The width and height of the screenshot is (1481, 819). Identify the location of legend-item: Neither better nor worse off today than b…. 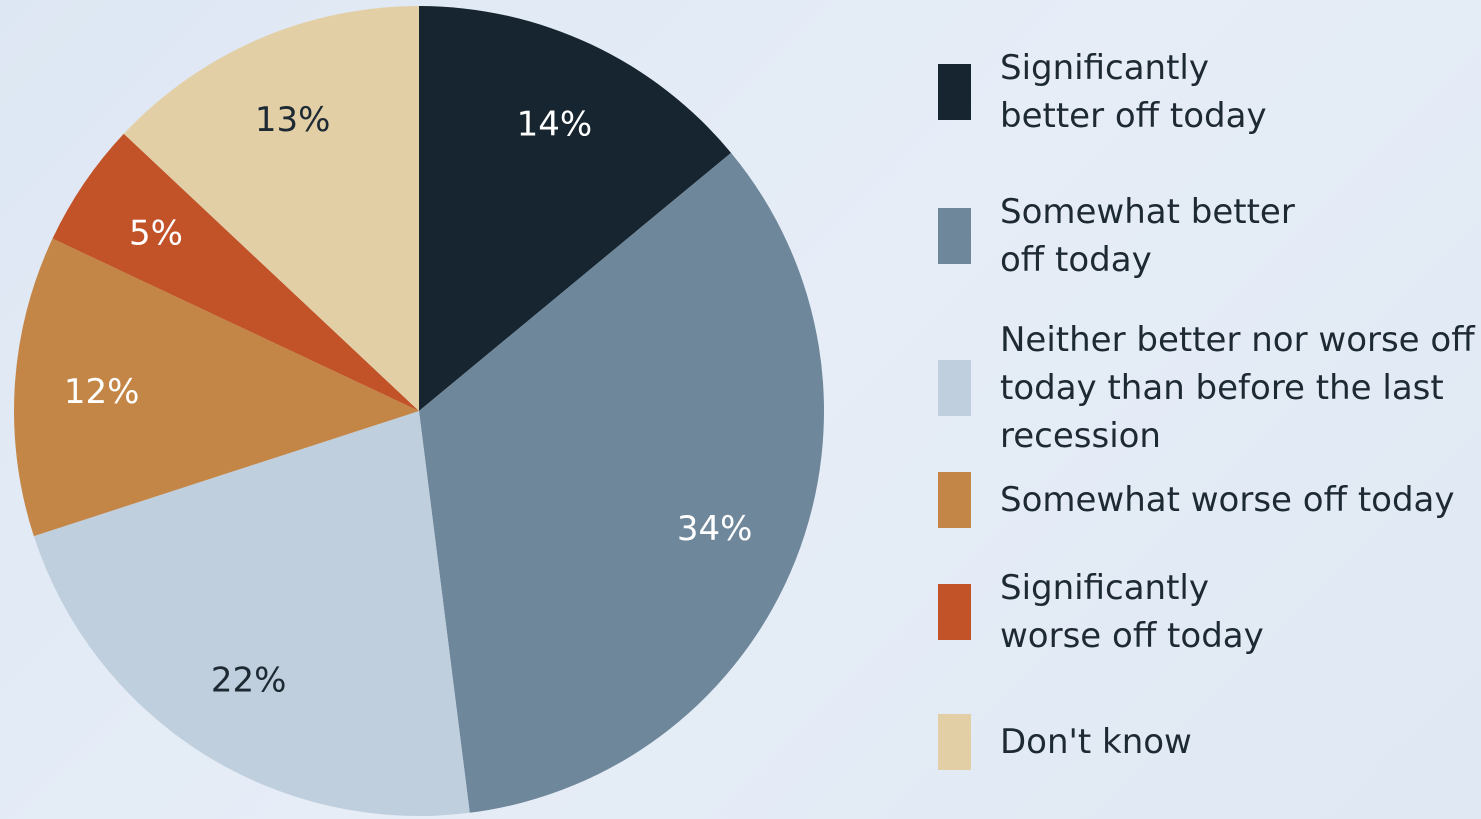
(1209, 388).